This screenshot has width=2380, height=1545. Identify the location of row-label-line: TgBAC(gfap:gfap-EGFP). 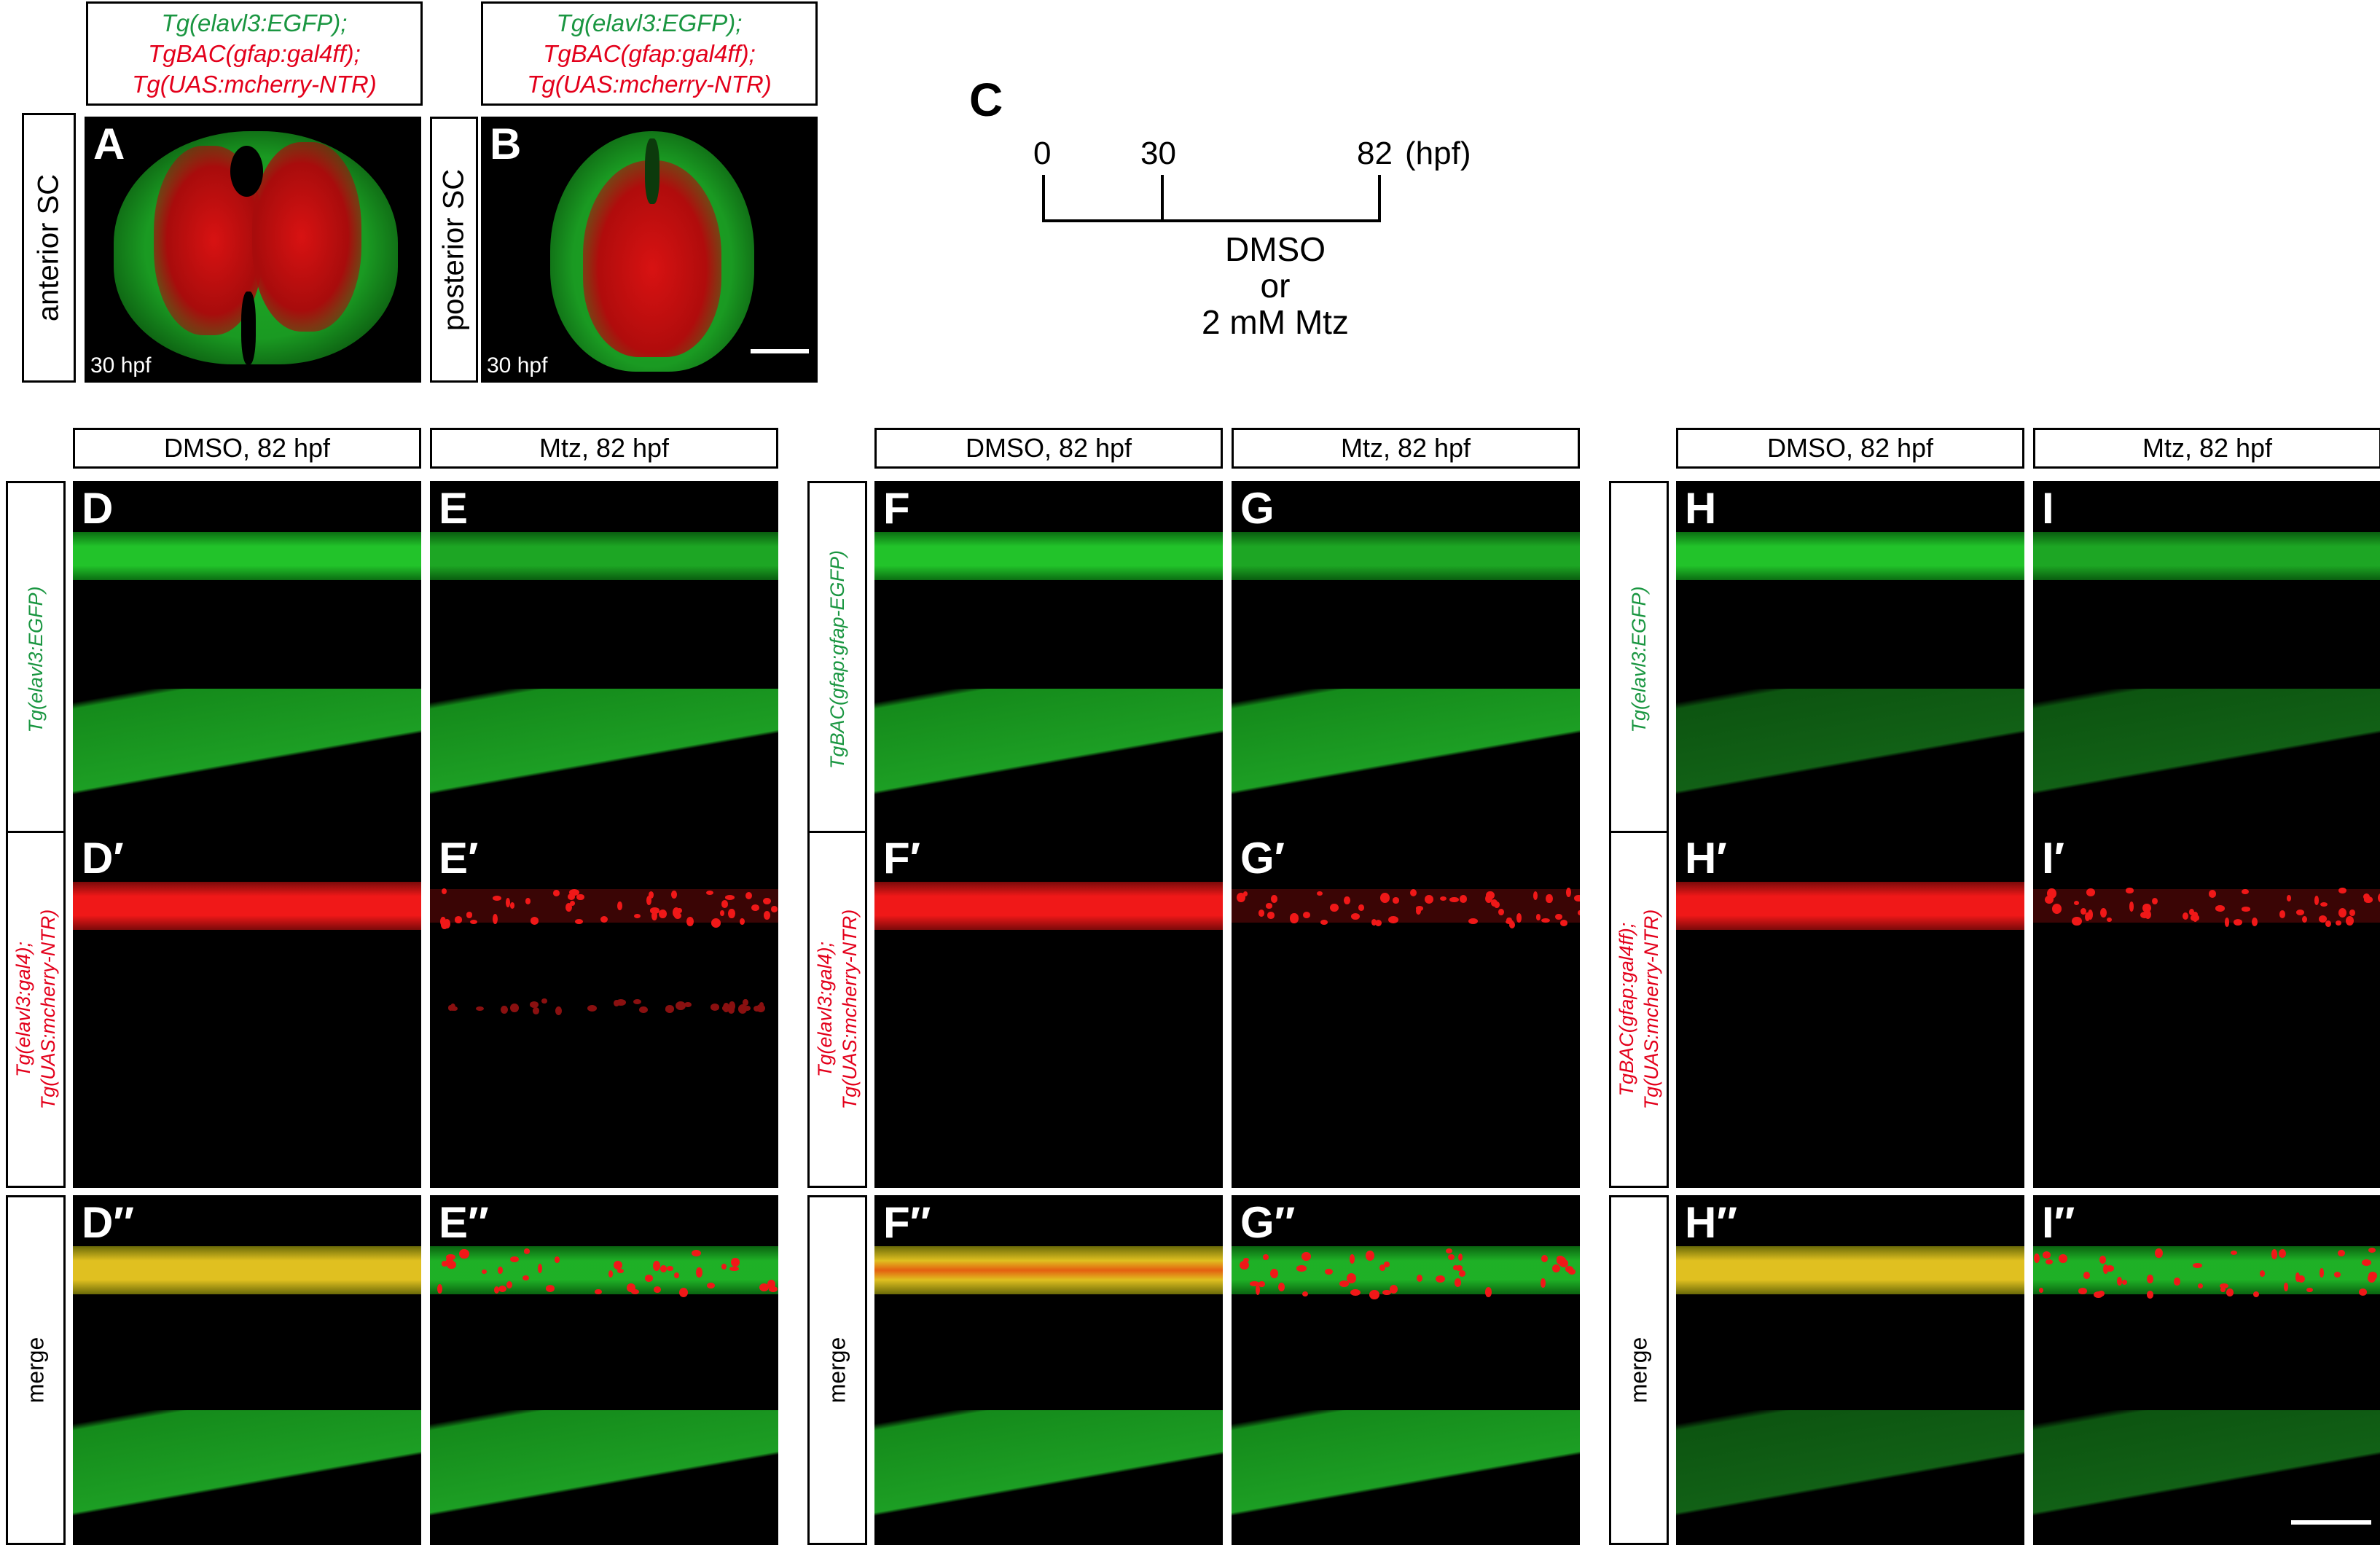
(837, 659).